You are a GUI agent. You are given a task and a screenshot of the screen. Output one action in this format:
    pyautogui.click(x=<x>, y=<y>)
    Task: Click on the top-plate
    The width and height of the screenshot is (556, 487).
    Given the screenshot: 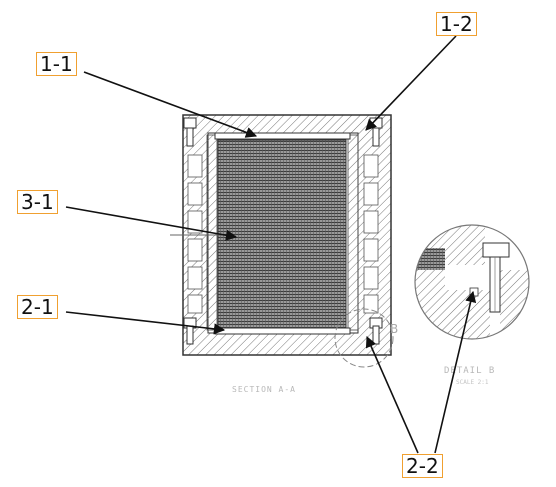 What is the action you would take?
    pyautogui.click(x=282, y=136)
    